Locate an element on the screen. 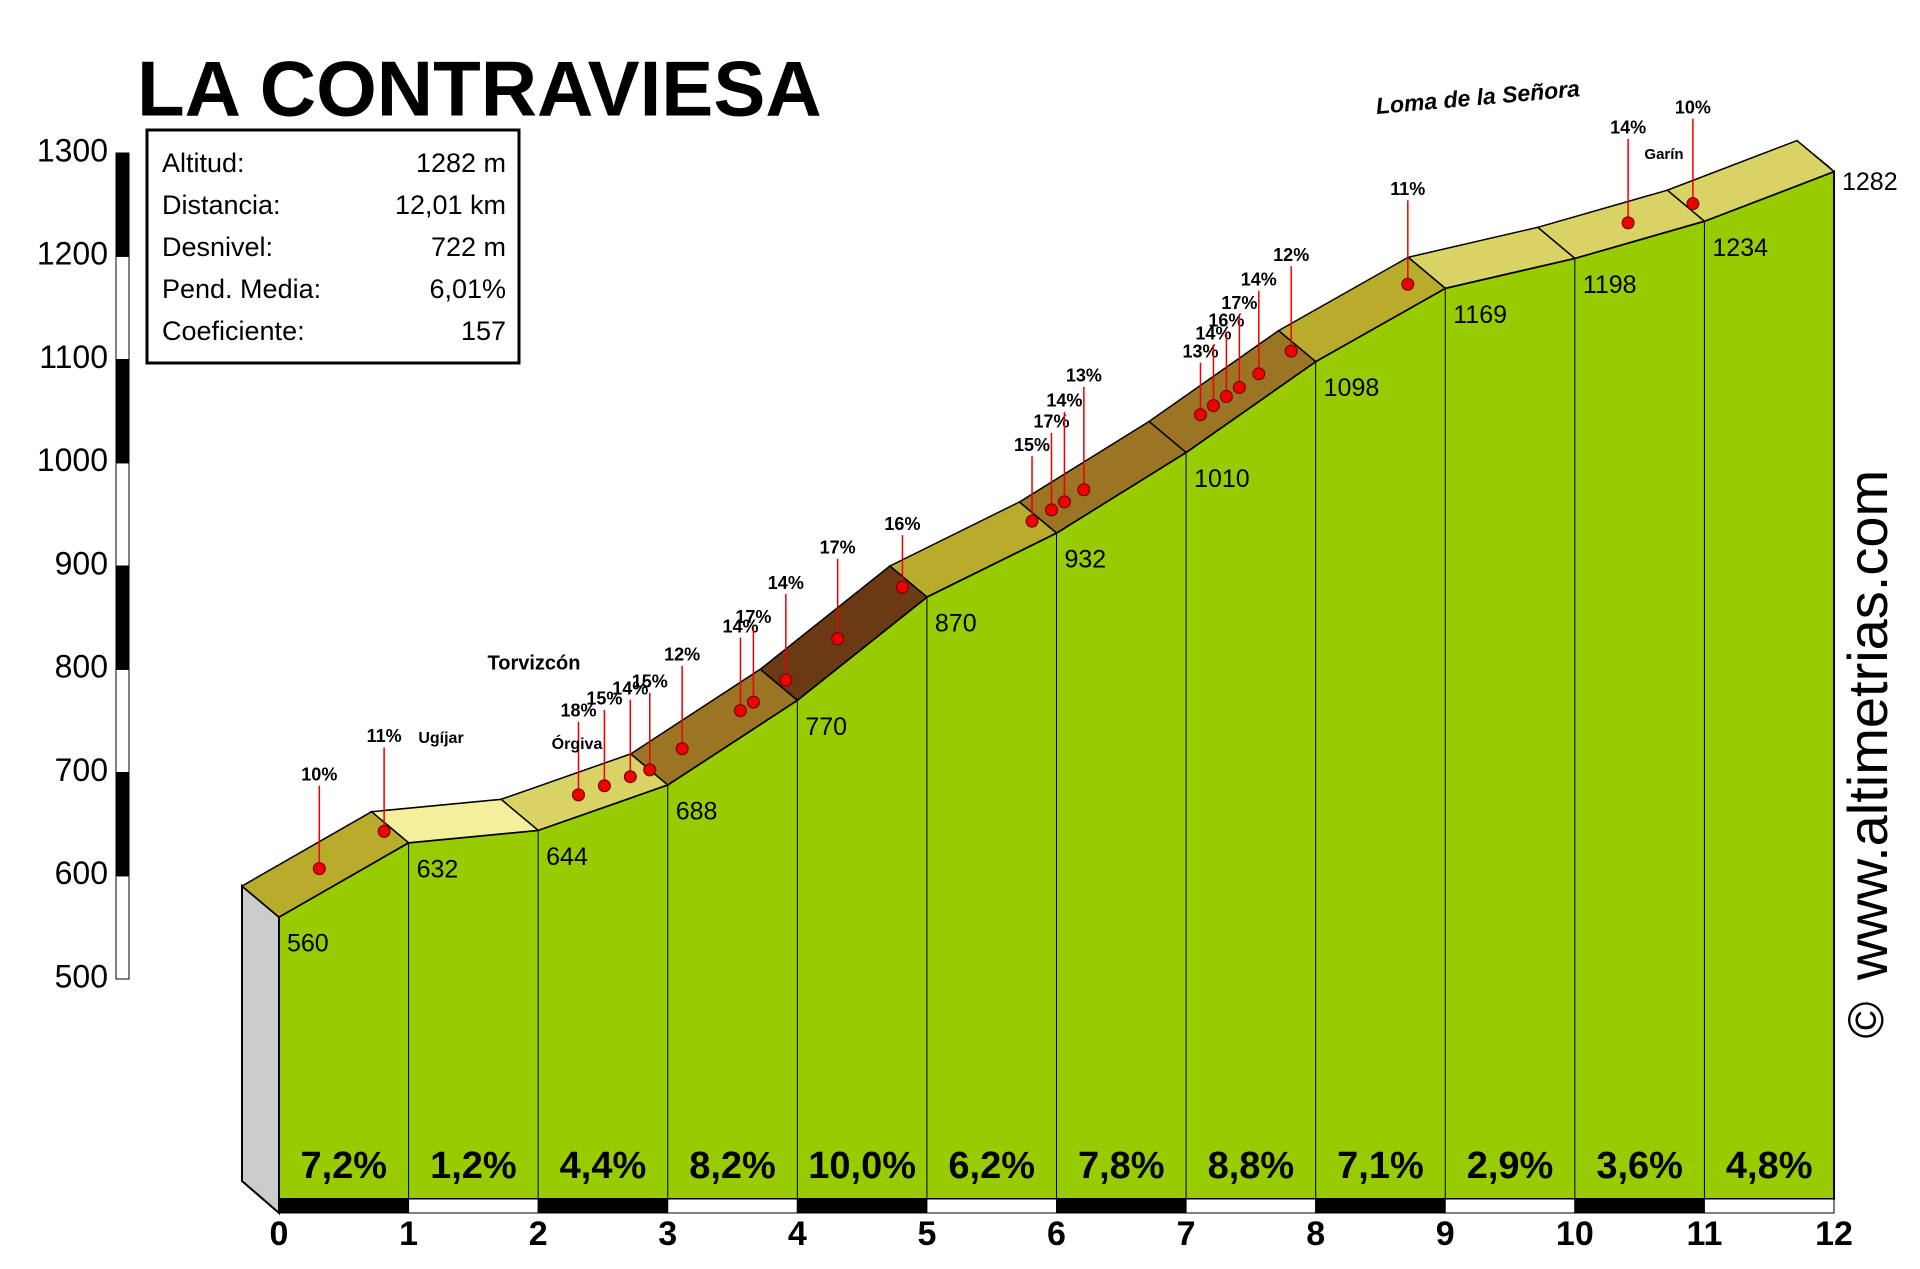  elevation-label: 1282 is located at coordinates (1870, 182).